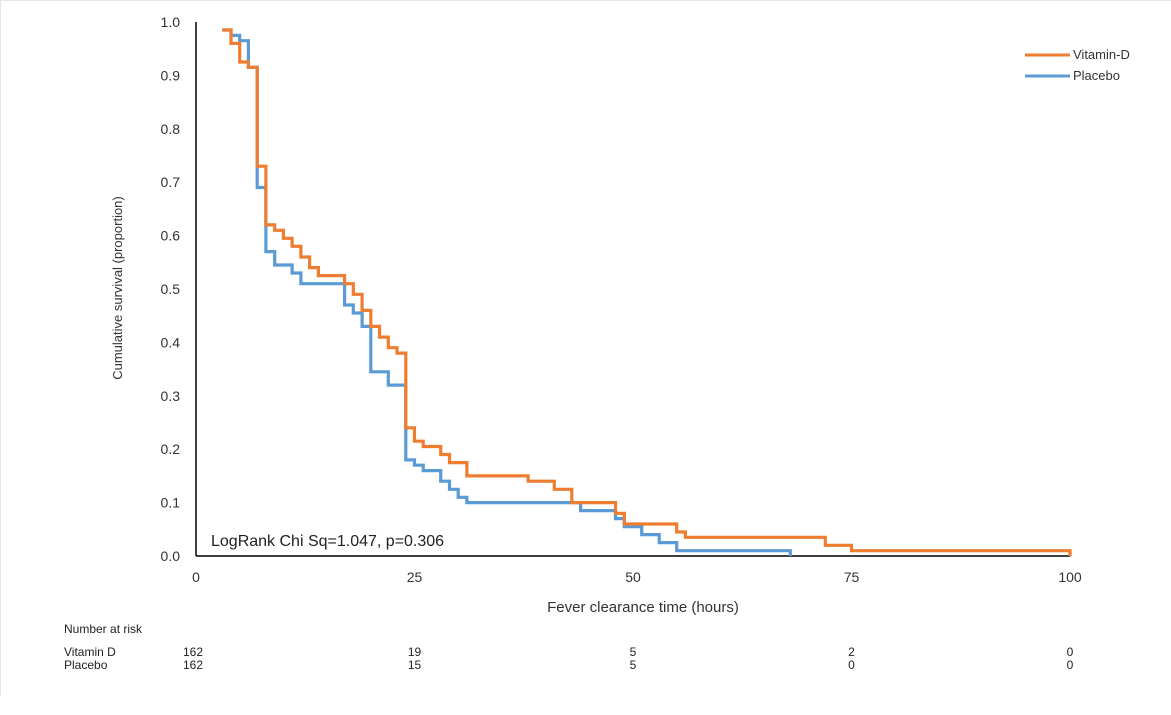 The height and width of the screenshot is (715, 1171). I want to click on y-tick-label: 0.2, so click(171, 449).